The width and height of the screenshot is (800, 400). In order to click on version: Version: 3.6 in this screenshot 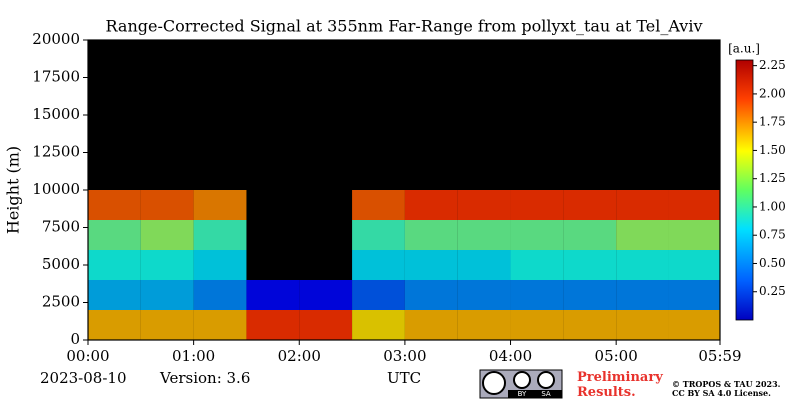, I will do `click(204, 378)`.